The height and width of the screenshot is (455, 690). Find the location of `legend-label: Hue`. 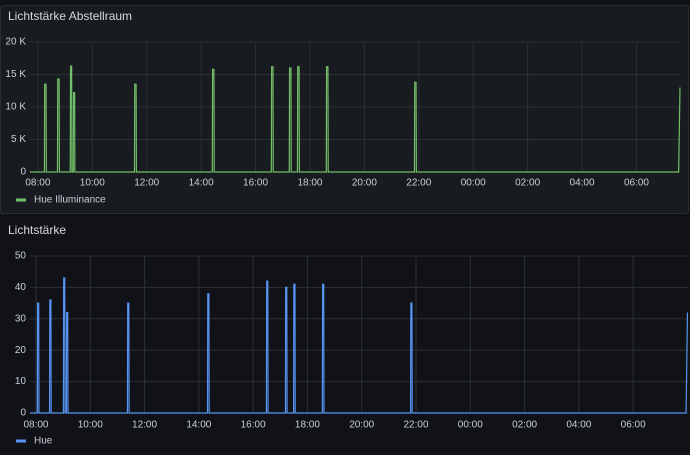

legend-label: Hue is located at coordinates (43, 441).